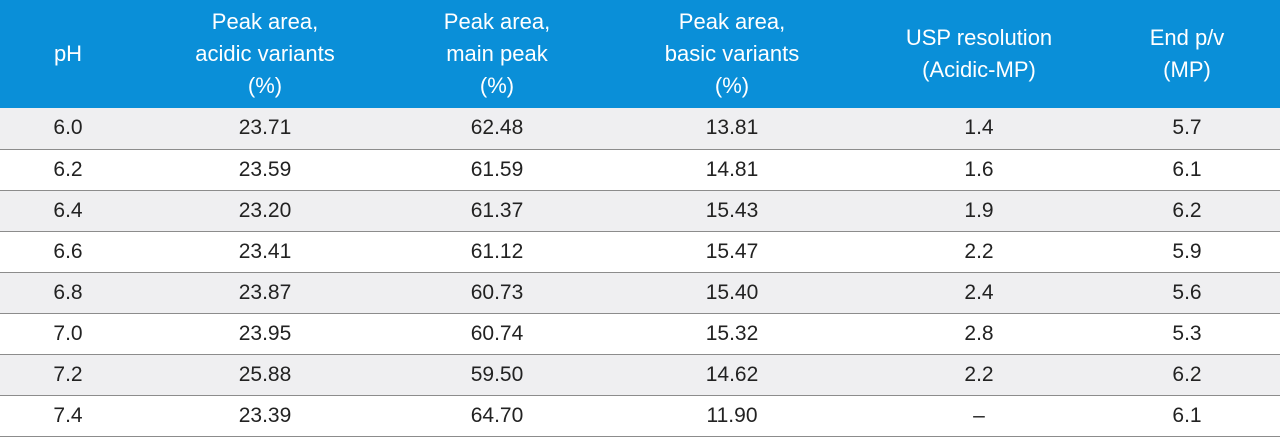 The height and width of the screenshot is (444, 1280). I want to click on cell-basic: 15.32, so click(732, 333).